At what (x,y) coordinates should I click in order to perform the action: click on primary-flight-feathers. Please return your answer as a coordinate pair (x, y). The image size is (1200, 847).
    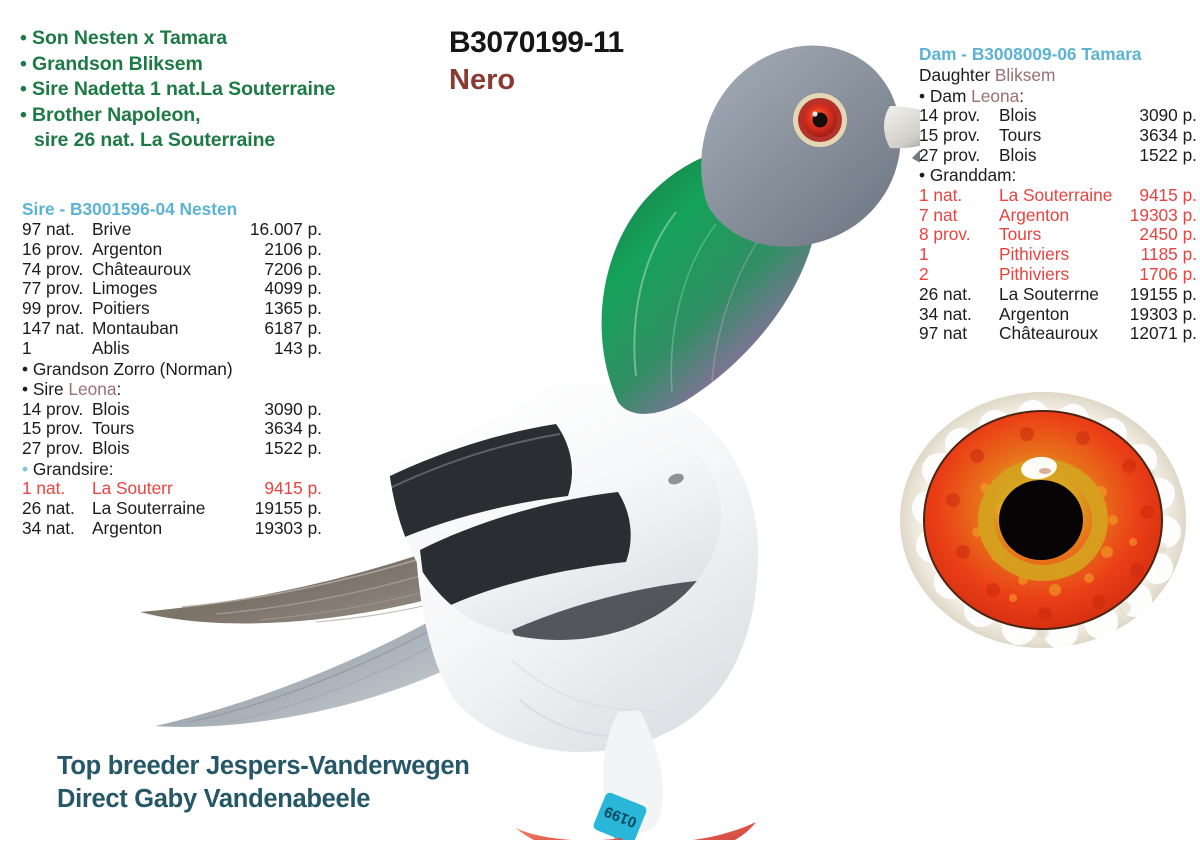
    Looking at the image, I should click on (332, 577).